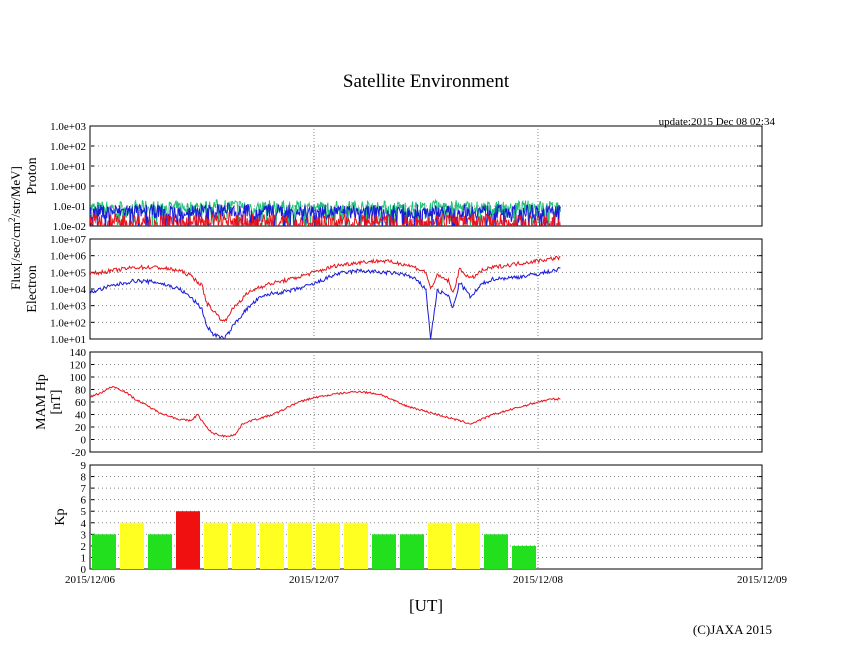  Describe the element at coordinates (538, 580) in the screenshot. I see `x-tick-label: 2015/12/08` at that location.